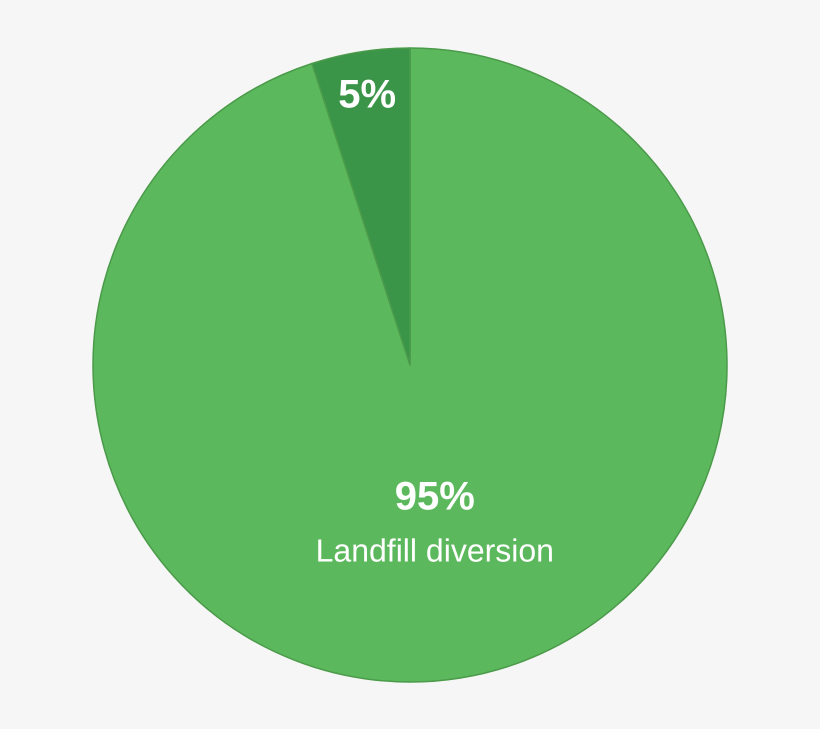  Describe the element at coordinates (434, 496) in the screenshot. I see `data-label: 95%` at that location.